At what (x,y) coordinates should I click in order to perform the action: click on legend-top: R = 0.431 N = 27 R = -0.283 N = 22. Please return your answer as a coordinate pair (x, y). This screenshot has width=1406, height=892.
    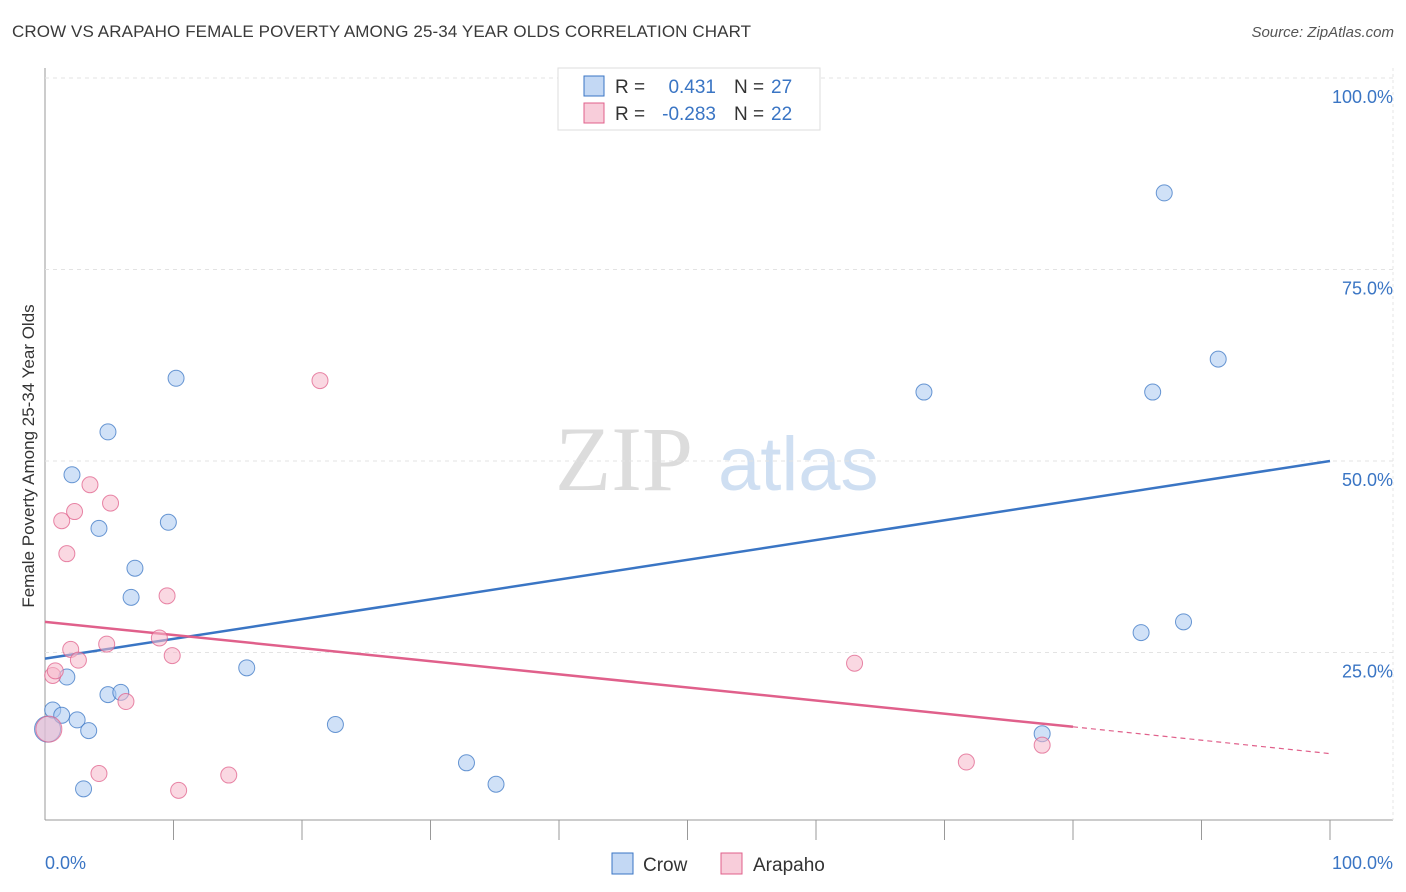
    Looking at the image, I should click on (689, 99).